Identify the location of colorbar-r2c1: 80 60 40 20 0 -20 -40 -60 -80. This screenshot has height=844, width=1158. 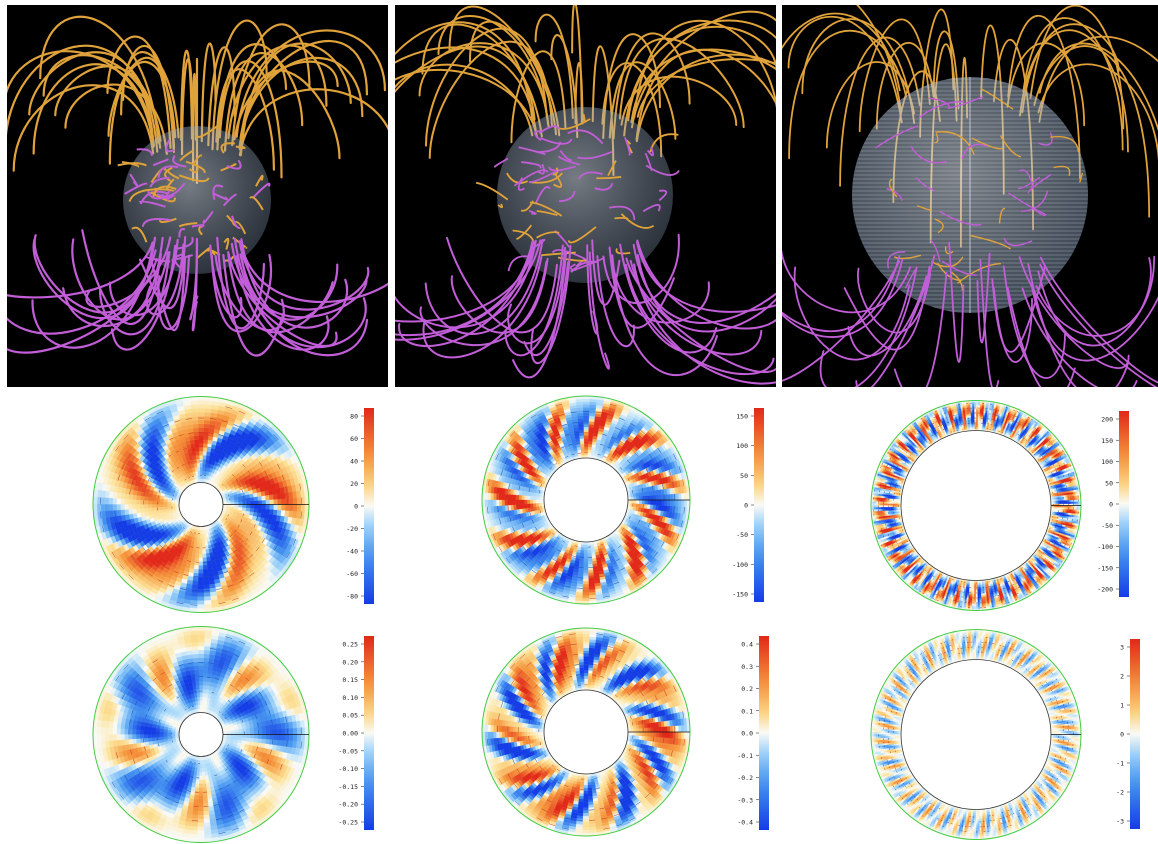
(350, 506).